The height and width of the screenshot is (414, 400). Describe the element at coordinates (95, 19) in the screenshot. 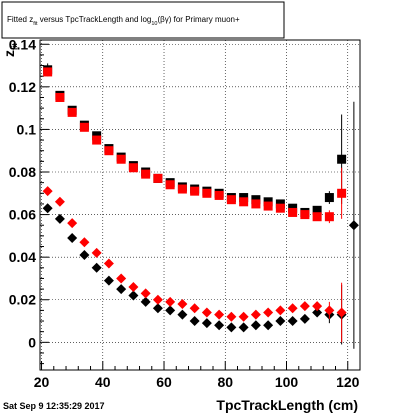

I see `title-part-middle: versus TpcTrackLength and log` at that location.